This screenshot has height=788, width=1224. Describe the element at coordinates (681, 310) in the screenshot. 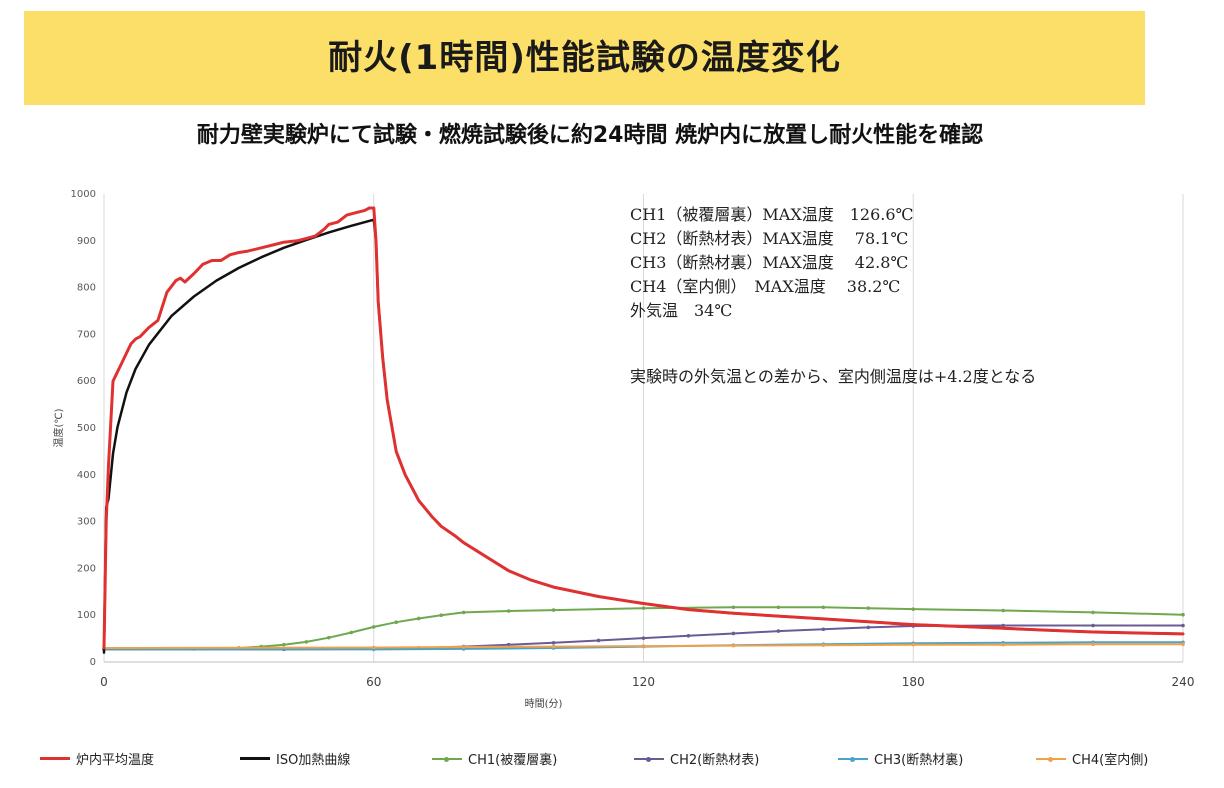

I see `annotation-line: 外気温 34℃` at that location.